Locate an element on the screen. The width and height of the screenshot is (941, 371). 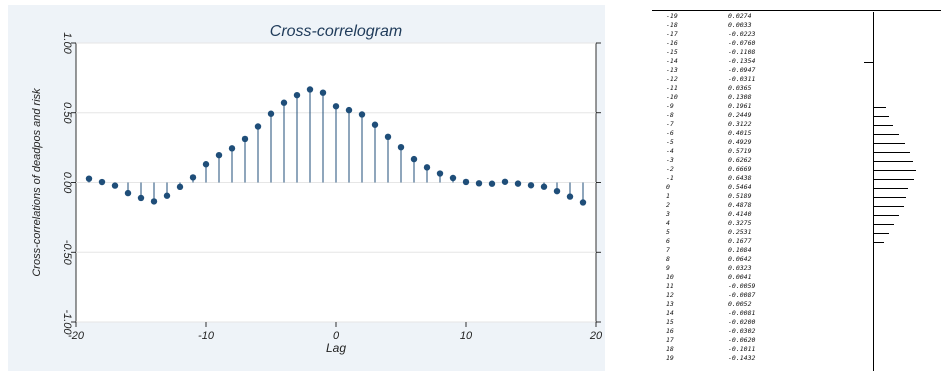
table-lag: 6 is located at coordinates (668, 241).